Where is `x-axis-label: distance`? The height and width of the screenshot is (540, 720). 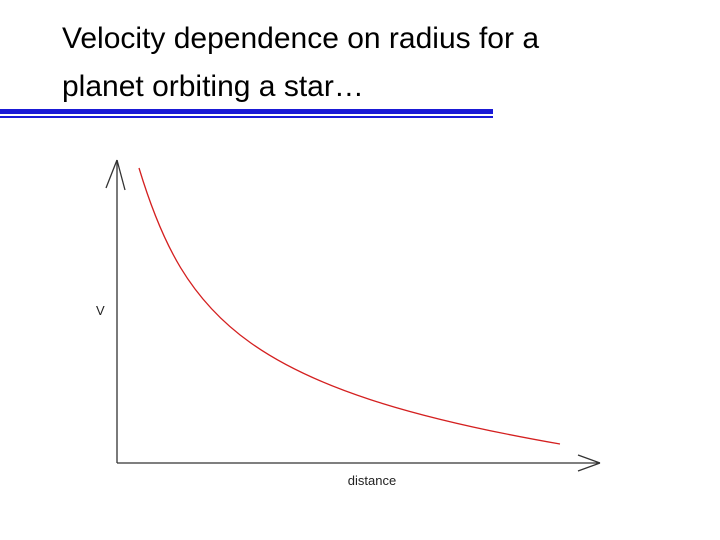 x-axis-label: distance is located at coordinates (372, 480).